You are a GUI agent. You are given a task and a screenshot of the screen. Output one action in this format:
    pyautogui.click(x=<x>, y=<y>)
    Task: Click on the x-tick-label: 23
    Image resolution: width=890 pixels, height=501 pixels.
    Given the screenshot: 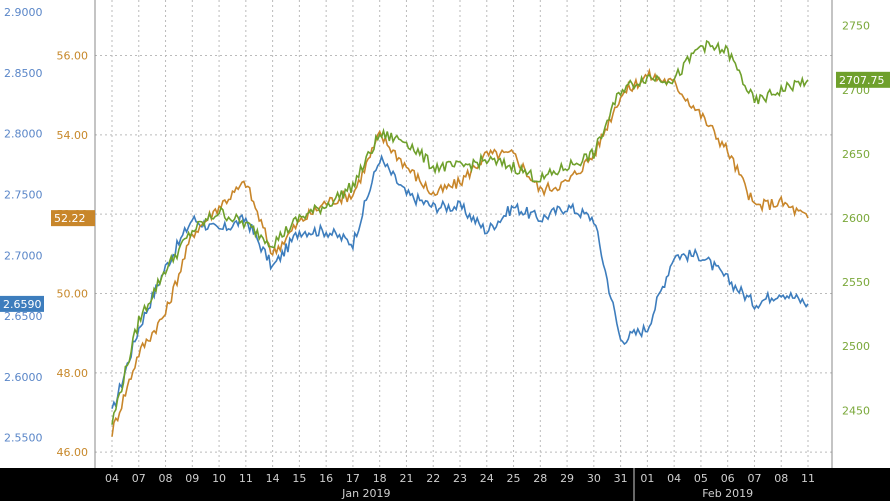 What is the action you would take?
    pyautogui.click(x=460, y=478)
    